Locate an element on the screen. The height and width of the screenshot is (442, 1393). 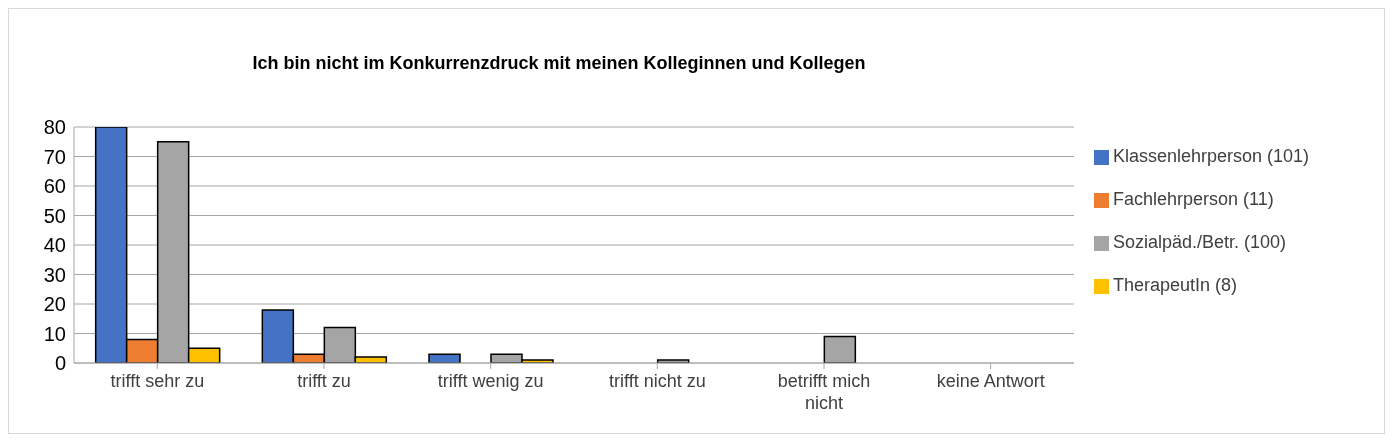
x-tick-label: trifft nicht zu is located at coordinates (657, 381).